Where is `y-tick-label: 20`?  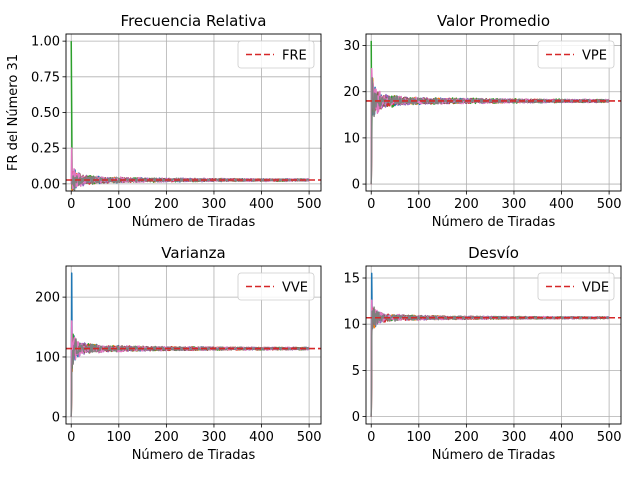
y-tick-label: 20 is located at coordinates (351, 92).